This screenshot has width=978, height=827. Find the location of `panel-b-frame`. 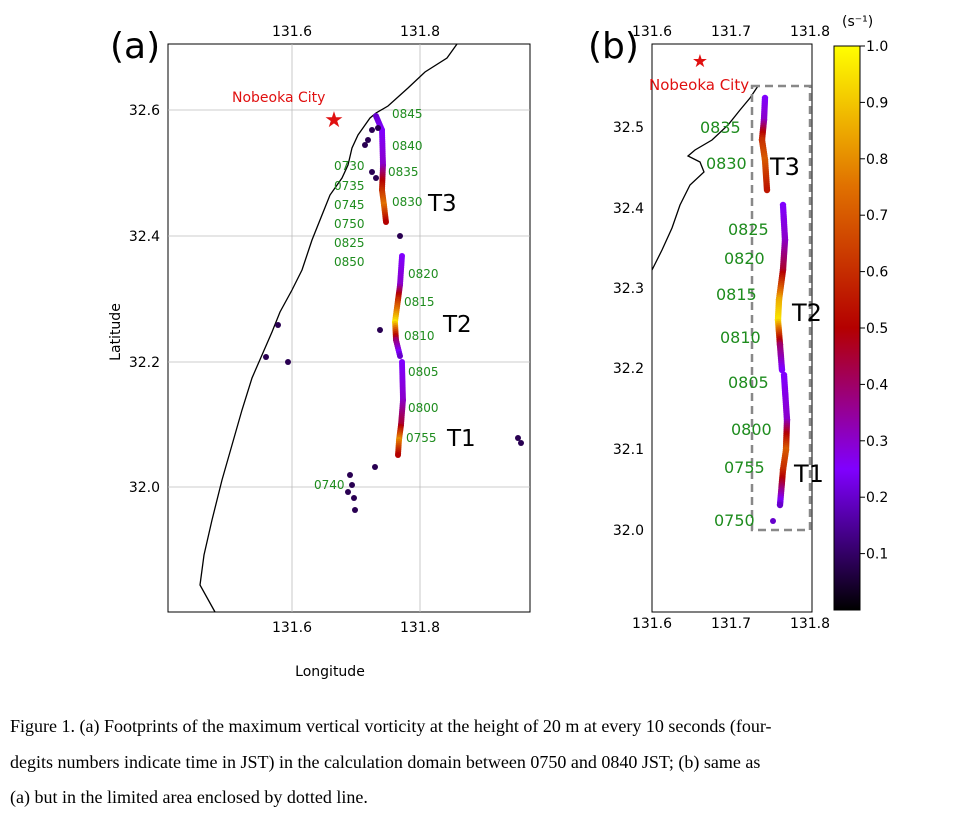

panel-b-frame is located at coordinates (732, 328).